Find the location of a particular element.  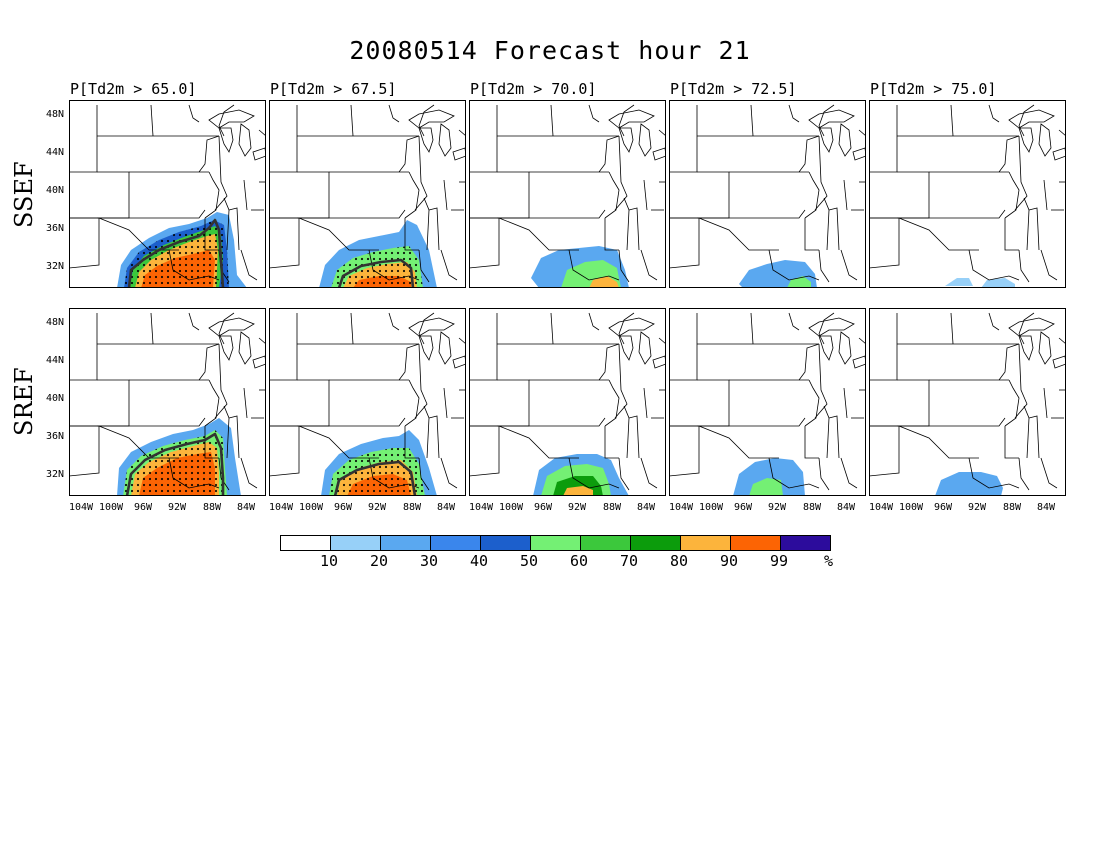

column-title-4: P[Td2m > 72.5] is located at coordinates (733, 89).